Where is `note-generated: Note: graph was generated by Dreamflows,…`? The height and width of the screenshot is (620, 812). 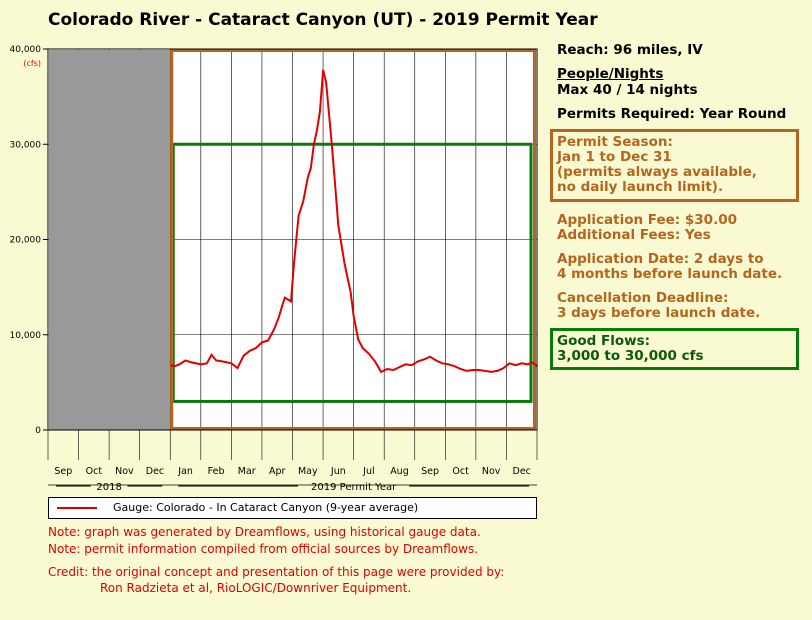
note-generated: Note: graph was generated by Dreamflows,… is located at coordinates (264, 532).